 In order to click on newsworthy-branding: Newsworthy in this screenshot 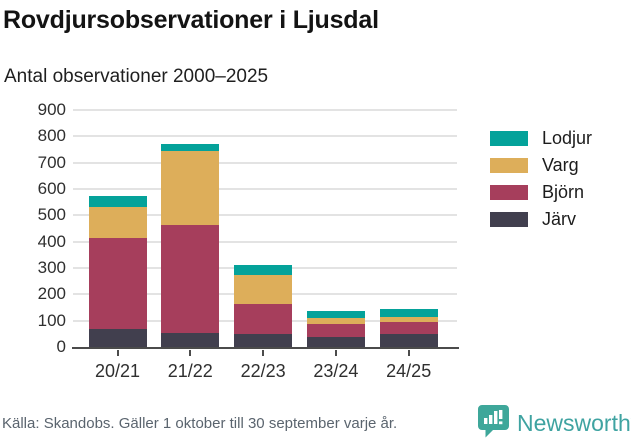, I will do `click(554, 421)`.